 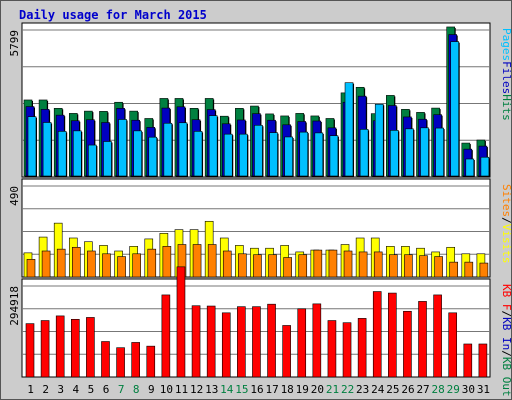 What do you see at coordinates (256, 389) in the screenshot?
I see `day-label-16: 16` at bounding box center [256, 389].